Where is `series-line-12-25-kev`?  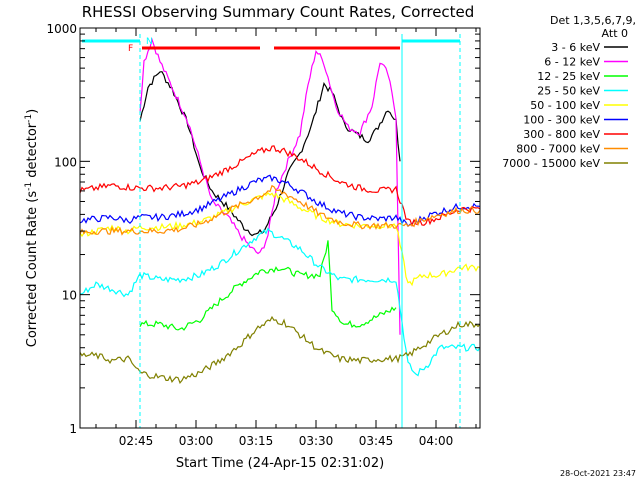 series-line-12-25-kev is located at coordinates (268, 285).